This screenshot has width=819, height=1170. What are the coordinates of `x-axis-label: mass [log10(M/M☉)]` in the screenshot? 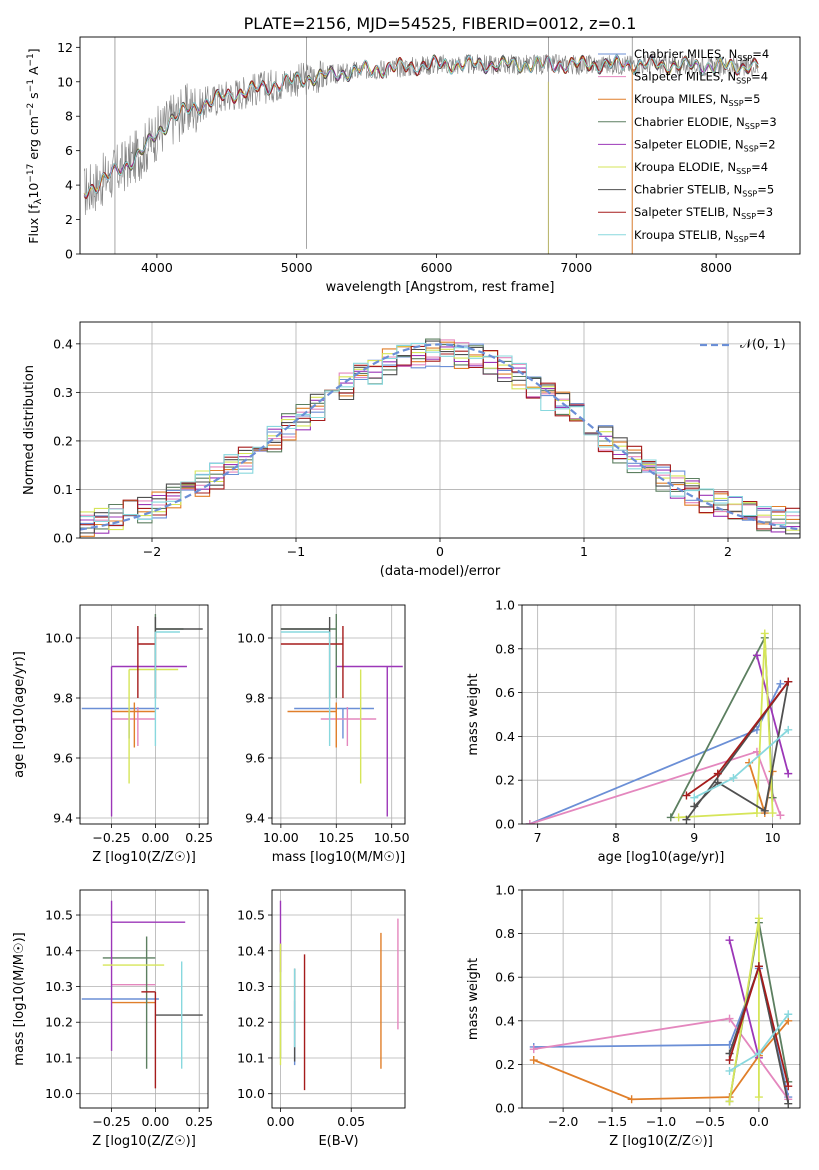 It's located at (338, 857).